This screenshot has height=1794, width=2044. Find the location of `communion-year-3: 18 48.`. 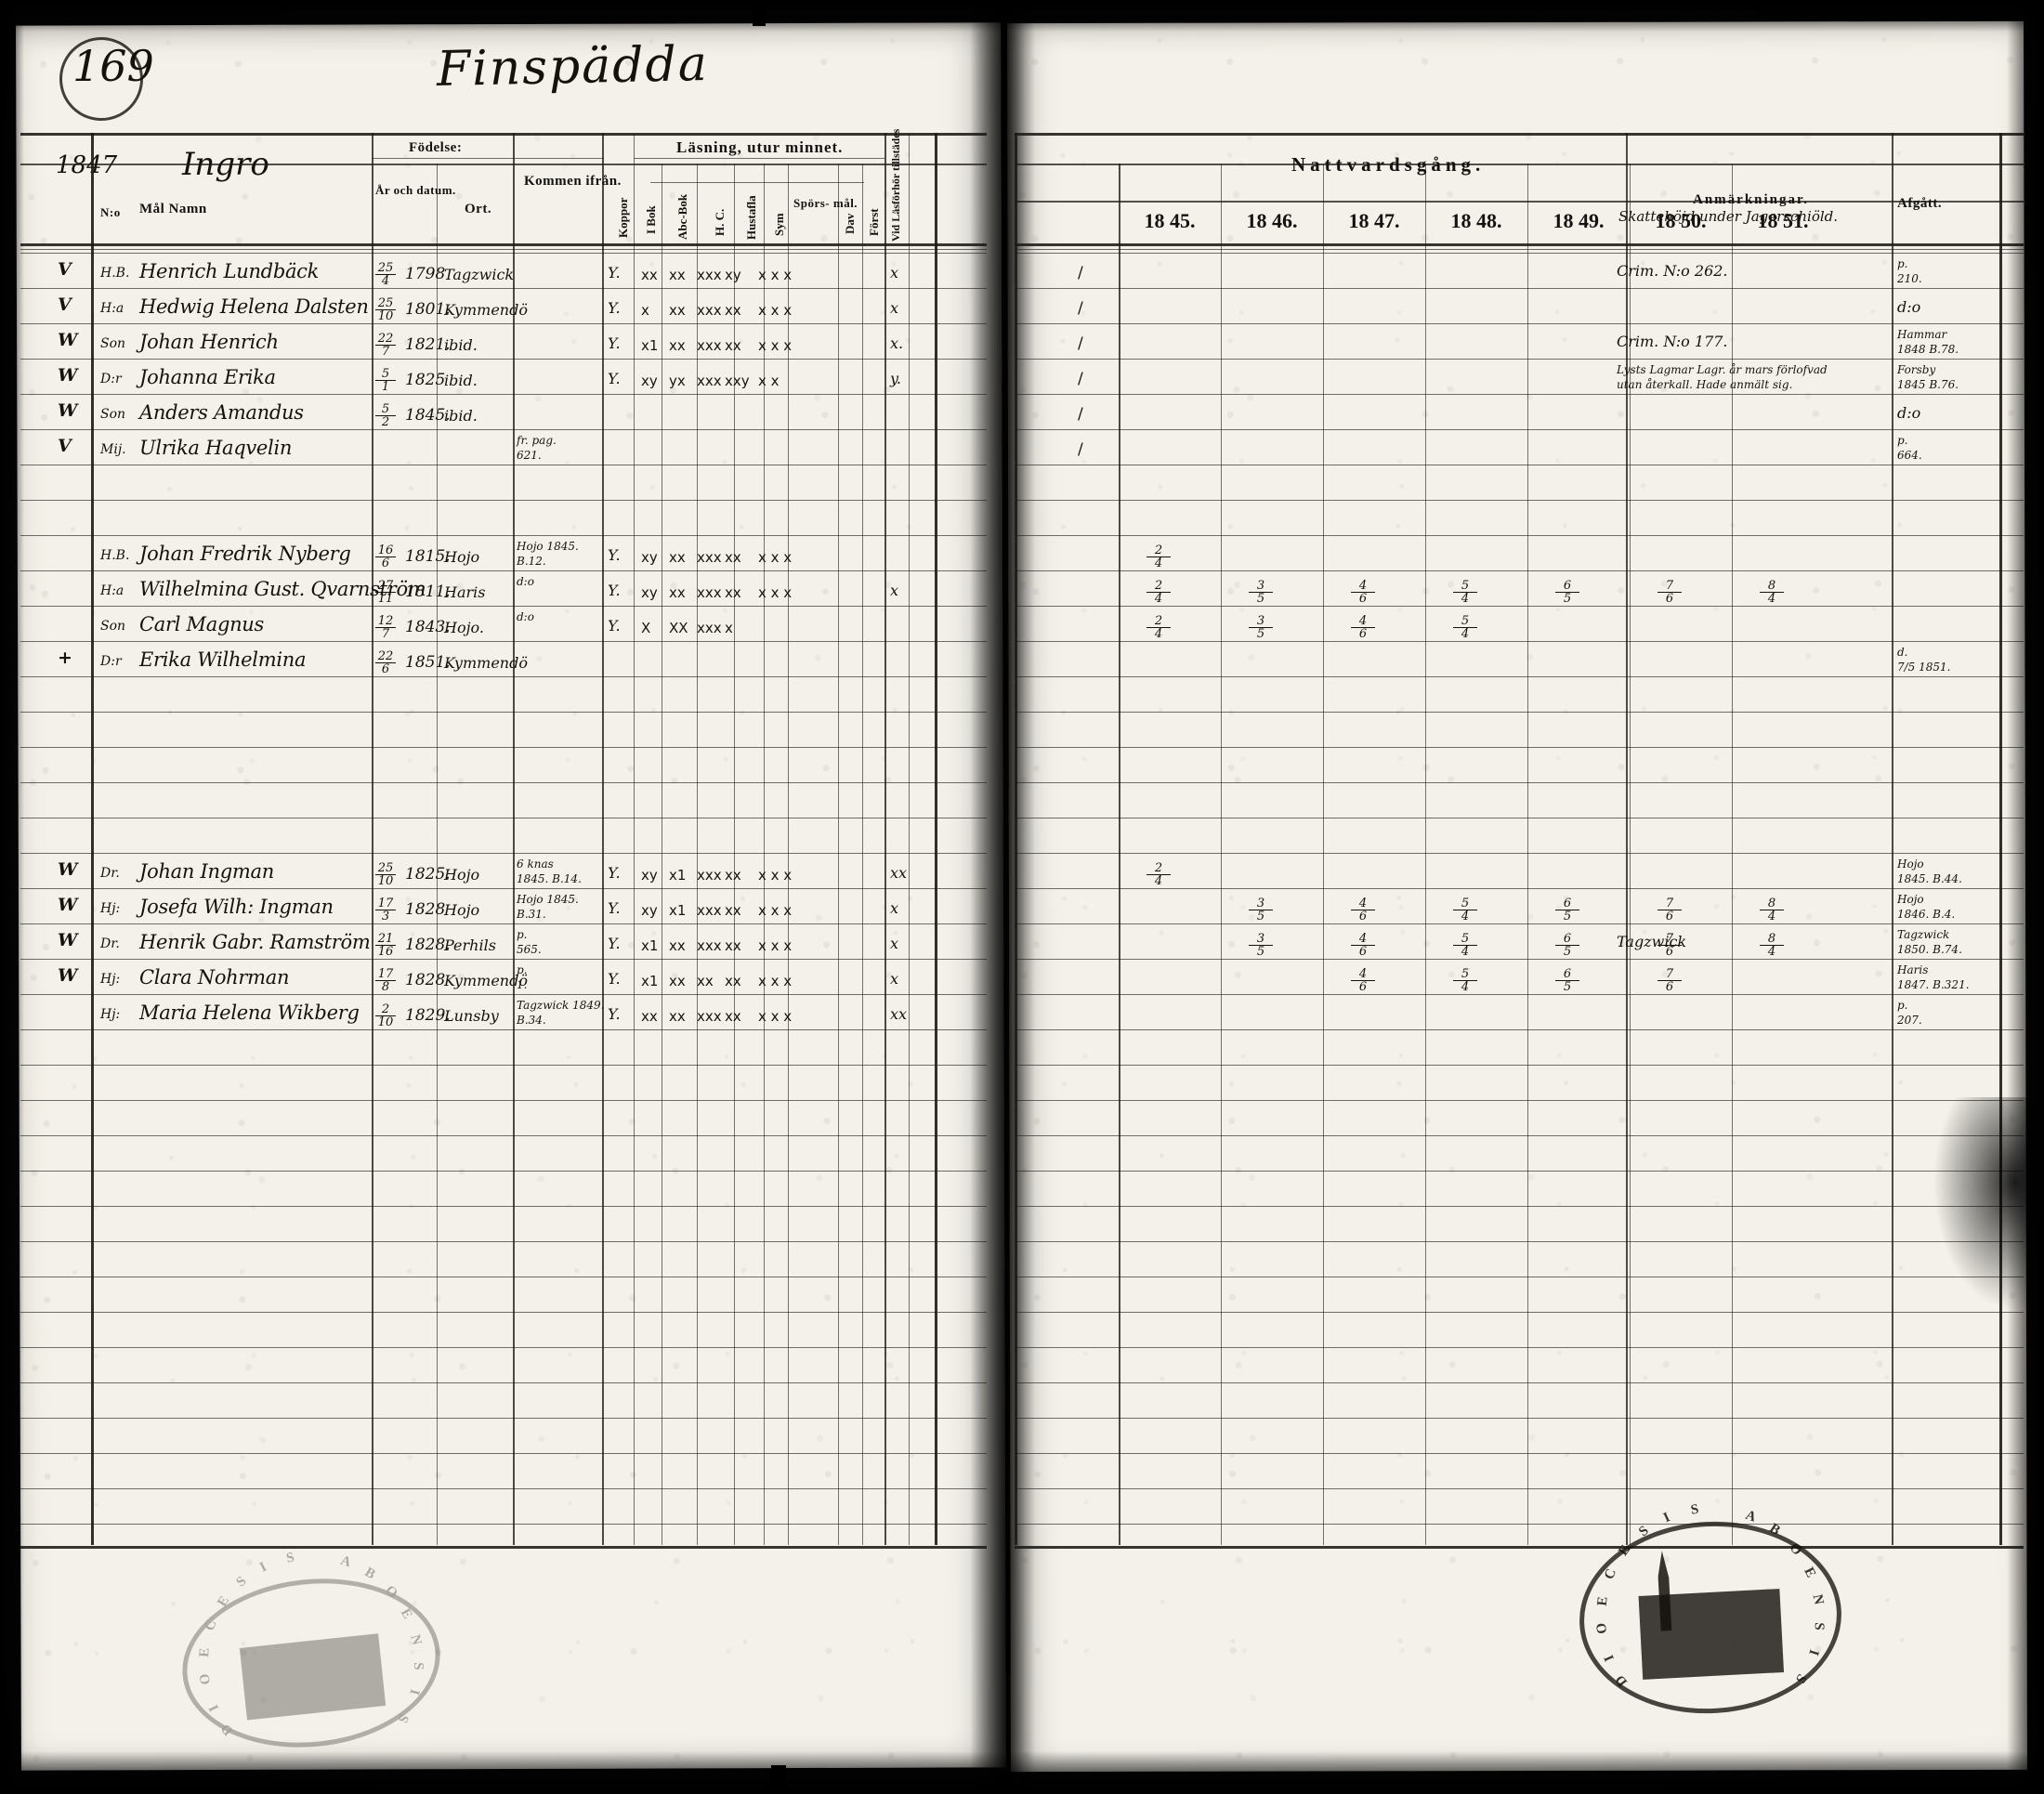

communion-year-3: 18 48. is located at coordinates (1476, 220).